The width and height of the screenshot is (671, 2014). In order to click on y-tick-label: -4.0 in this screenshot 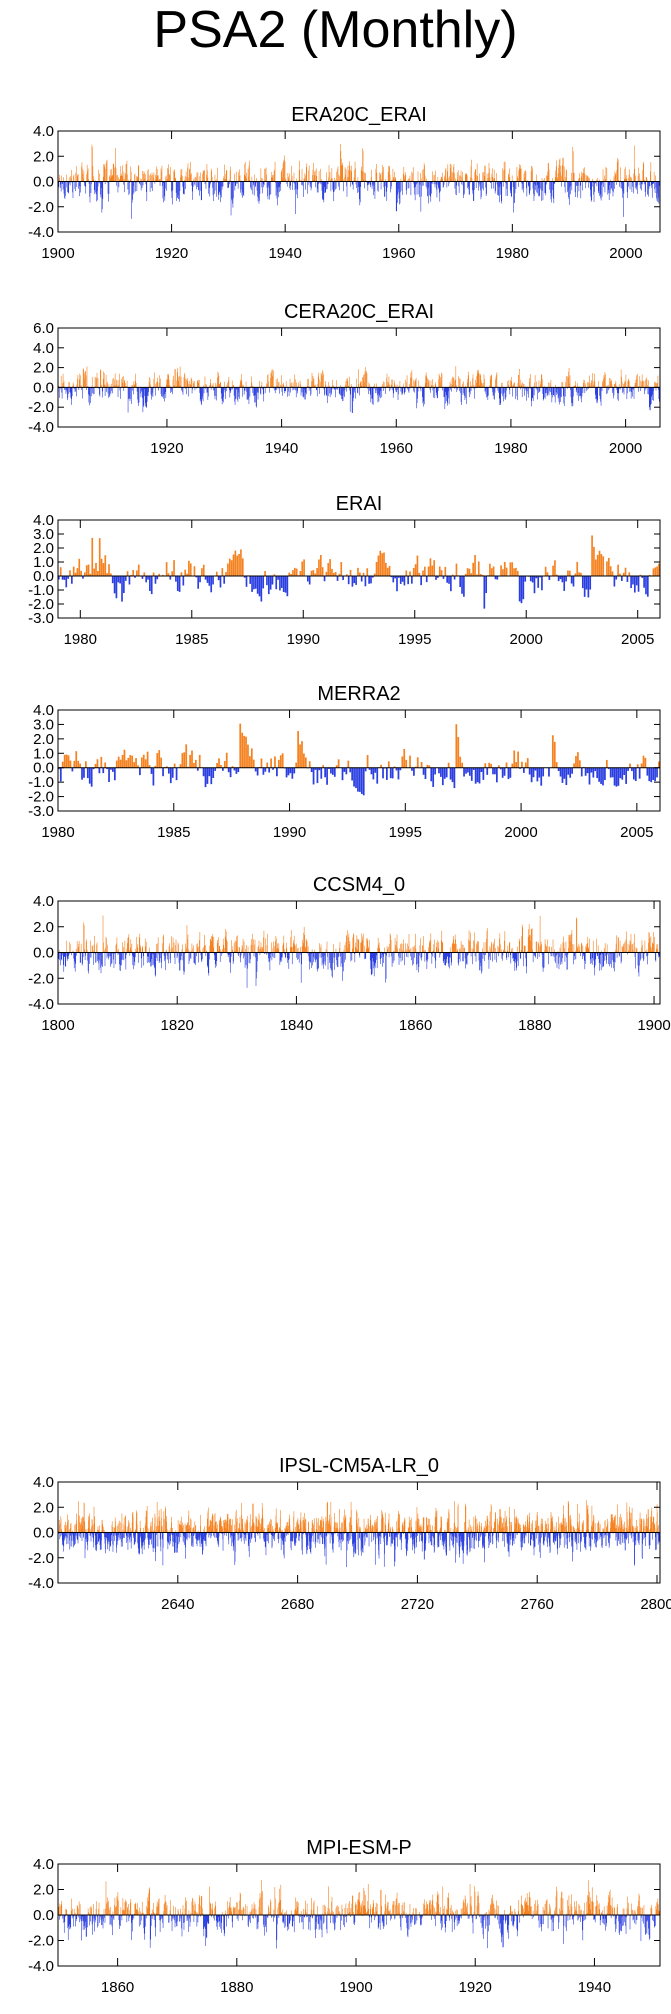, I will do `click(41, 1004)`.